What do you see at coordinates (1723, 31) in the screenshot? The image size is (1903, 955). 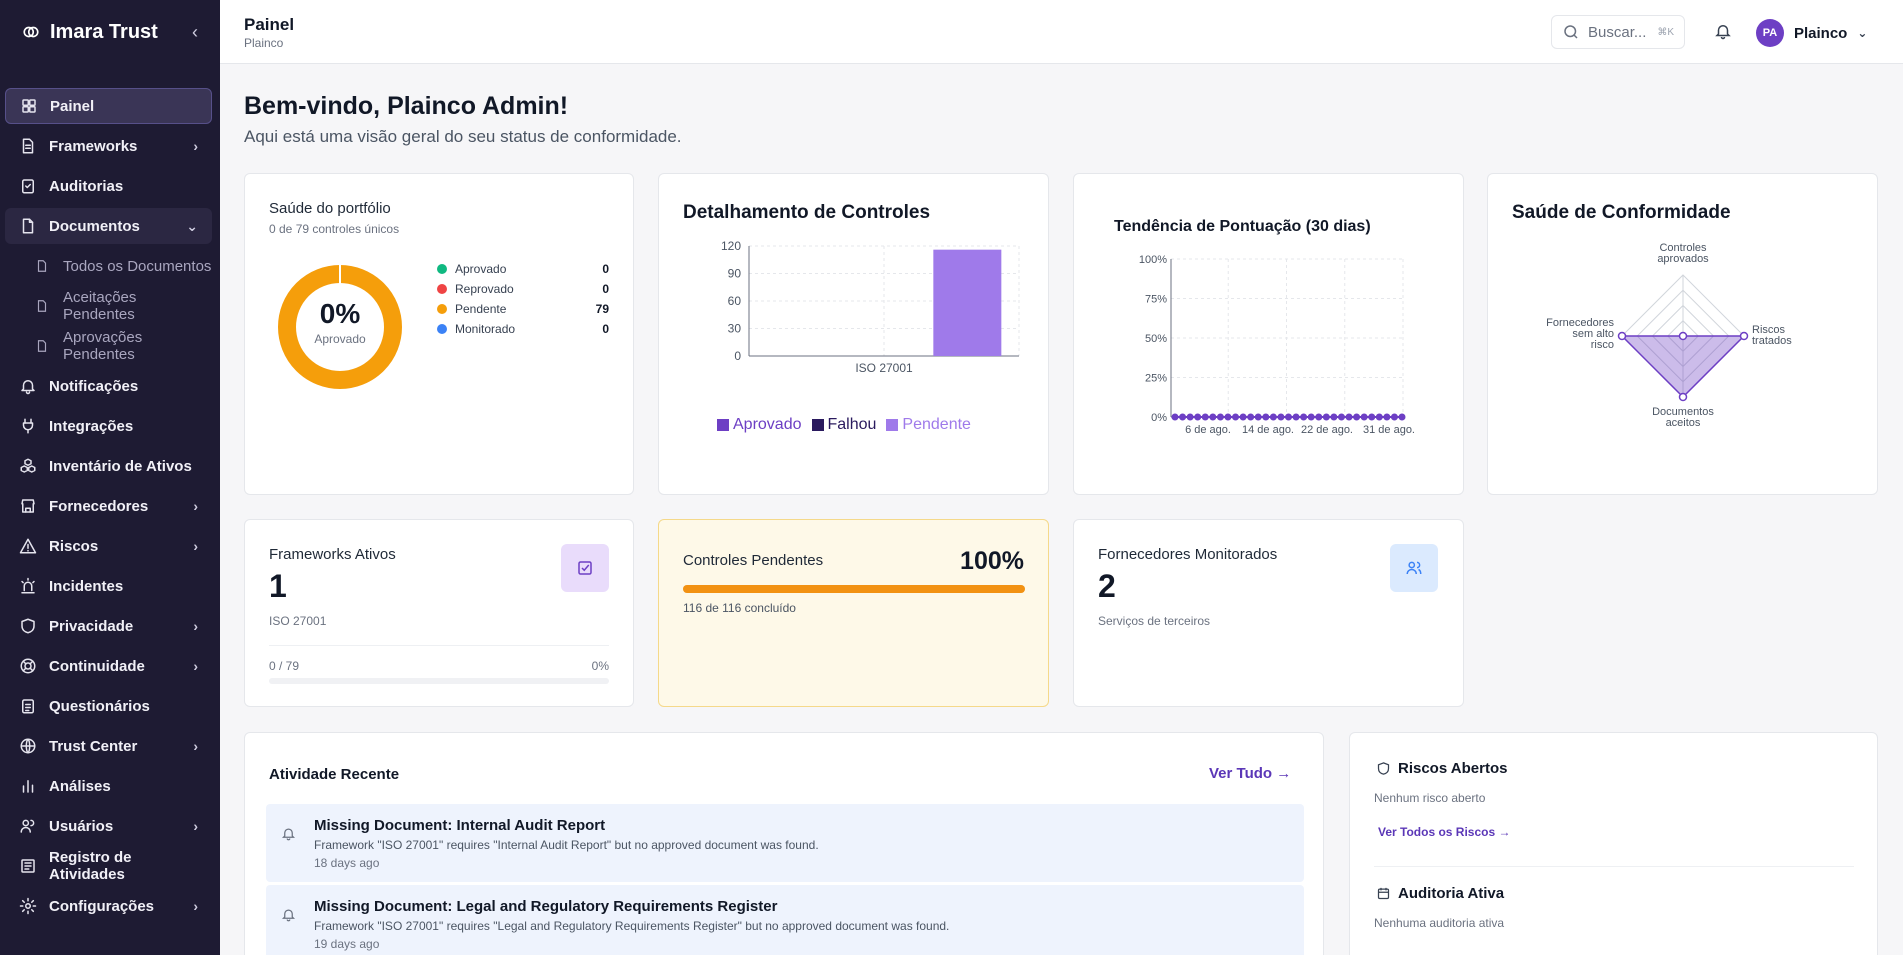 I see `notifications-bell-icon` at bounding box center [1723, 31].